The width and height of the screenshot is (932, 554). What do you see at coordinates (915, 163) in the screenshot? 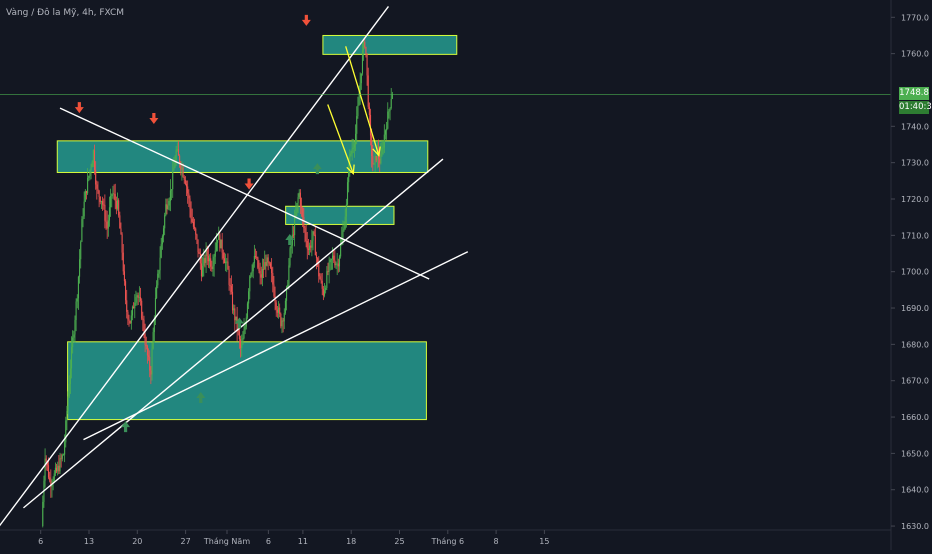
I see `price-axis-label: 1730.0` at bounding box center [915, 163].